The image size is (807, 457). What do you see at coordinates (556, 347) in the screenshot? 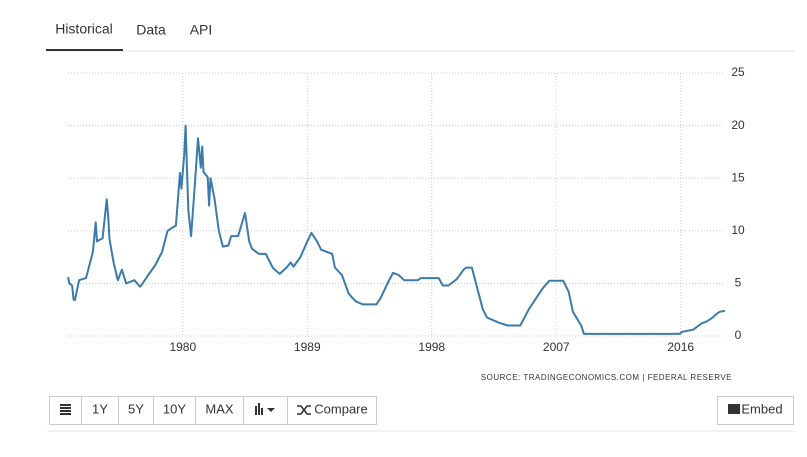
I see `x-tick-label: 2007` at bounding box center [556, 347].